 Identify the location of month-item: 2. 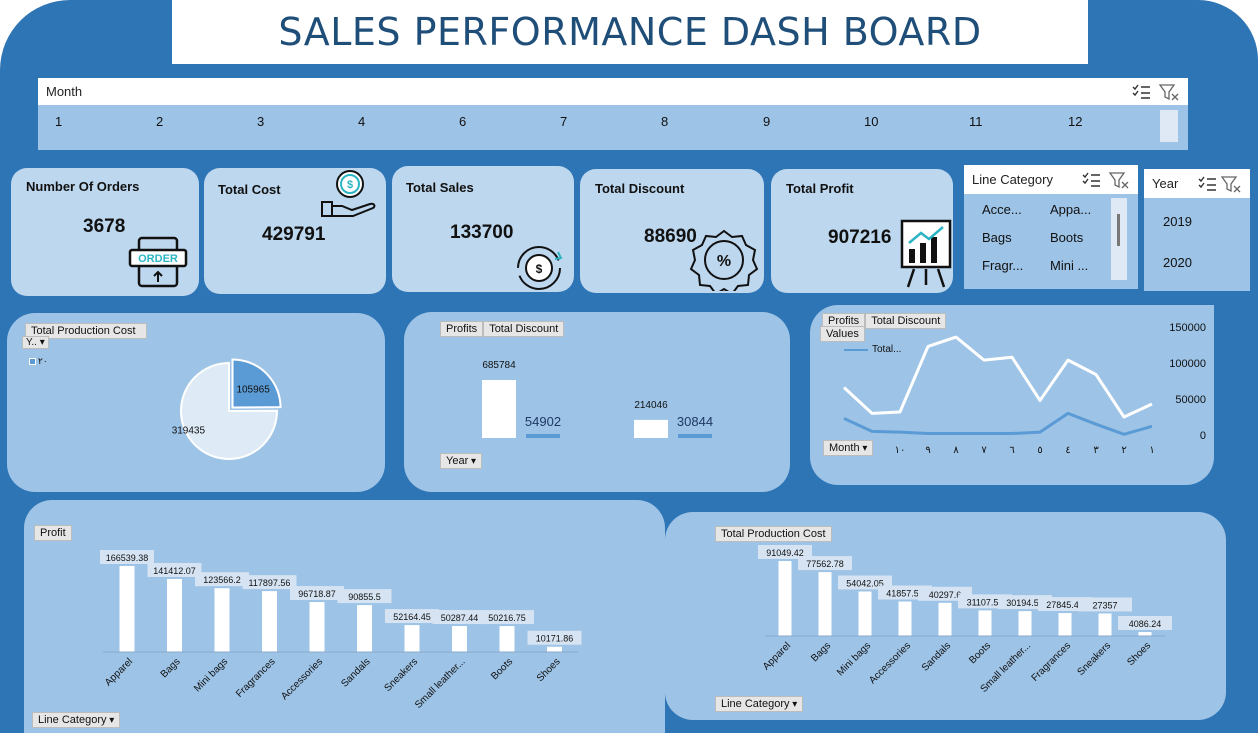
(160, 121).